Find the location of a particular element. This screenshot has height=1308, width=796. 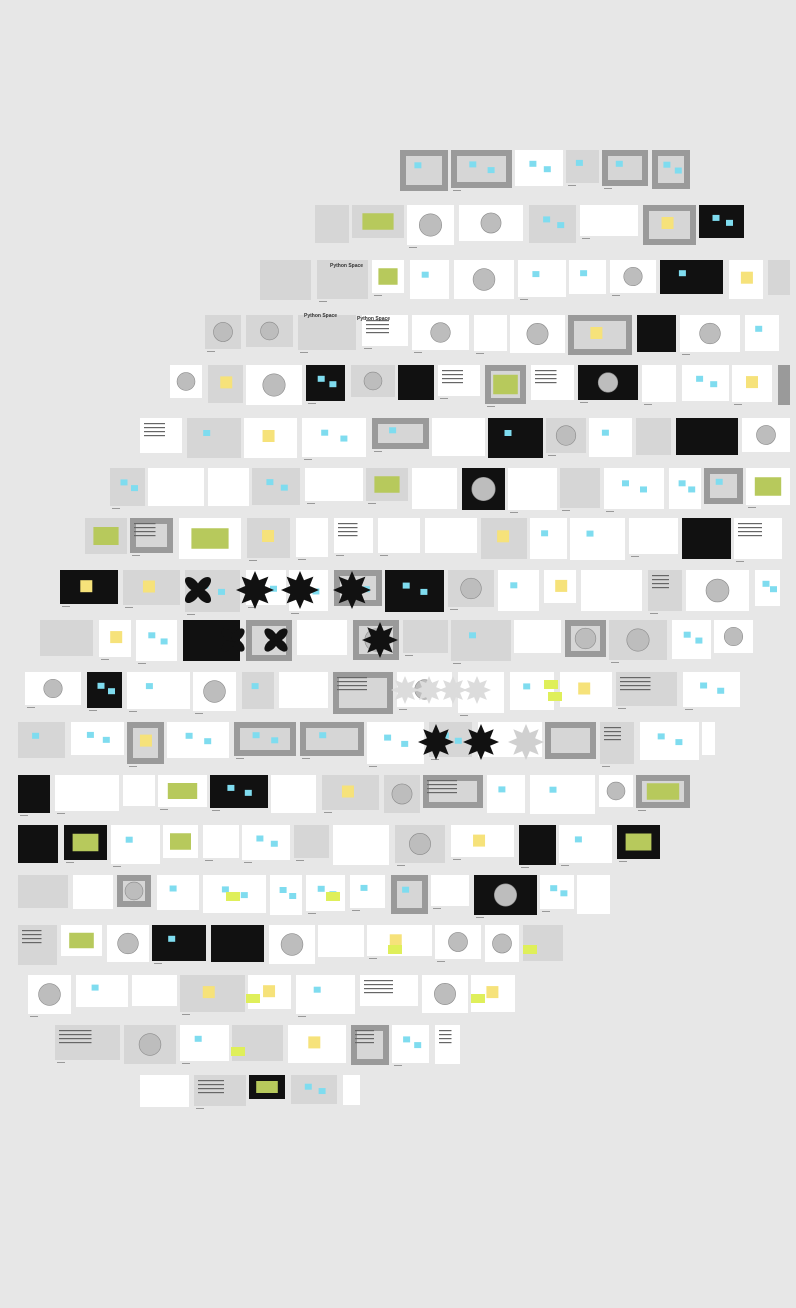

star-shape-icon is located at coordinates (481, 742).